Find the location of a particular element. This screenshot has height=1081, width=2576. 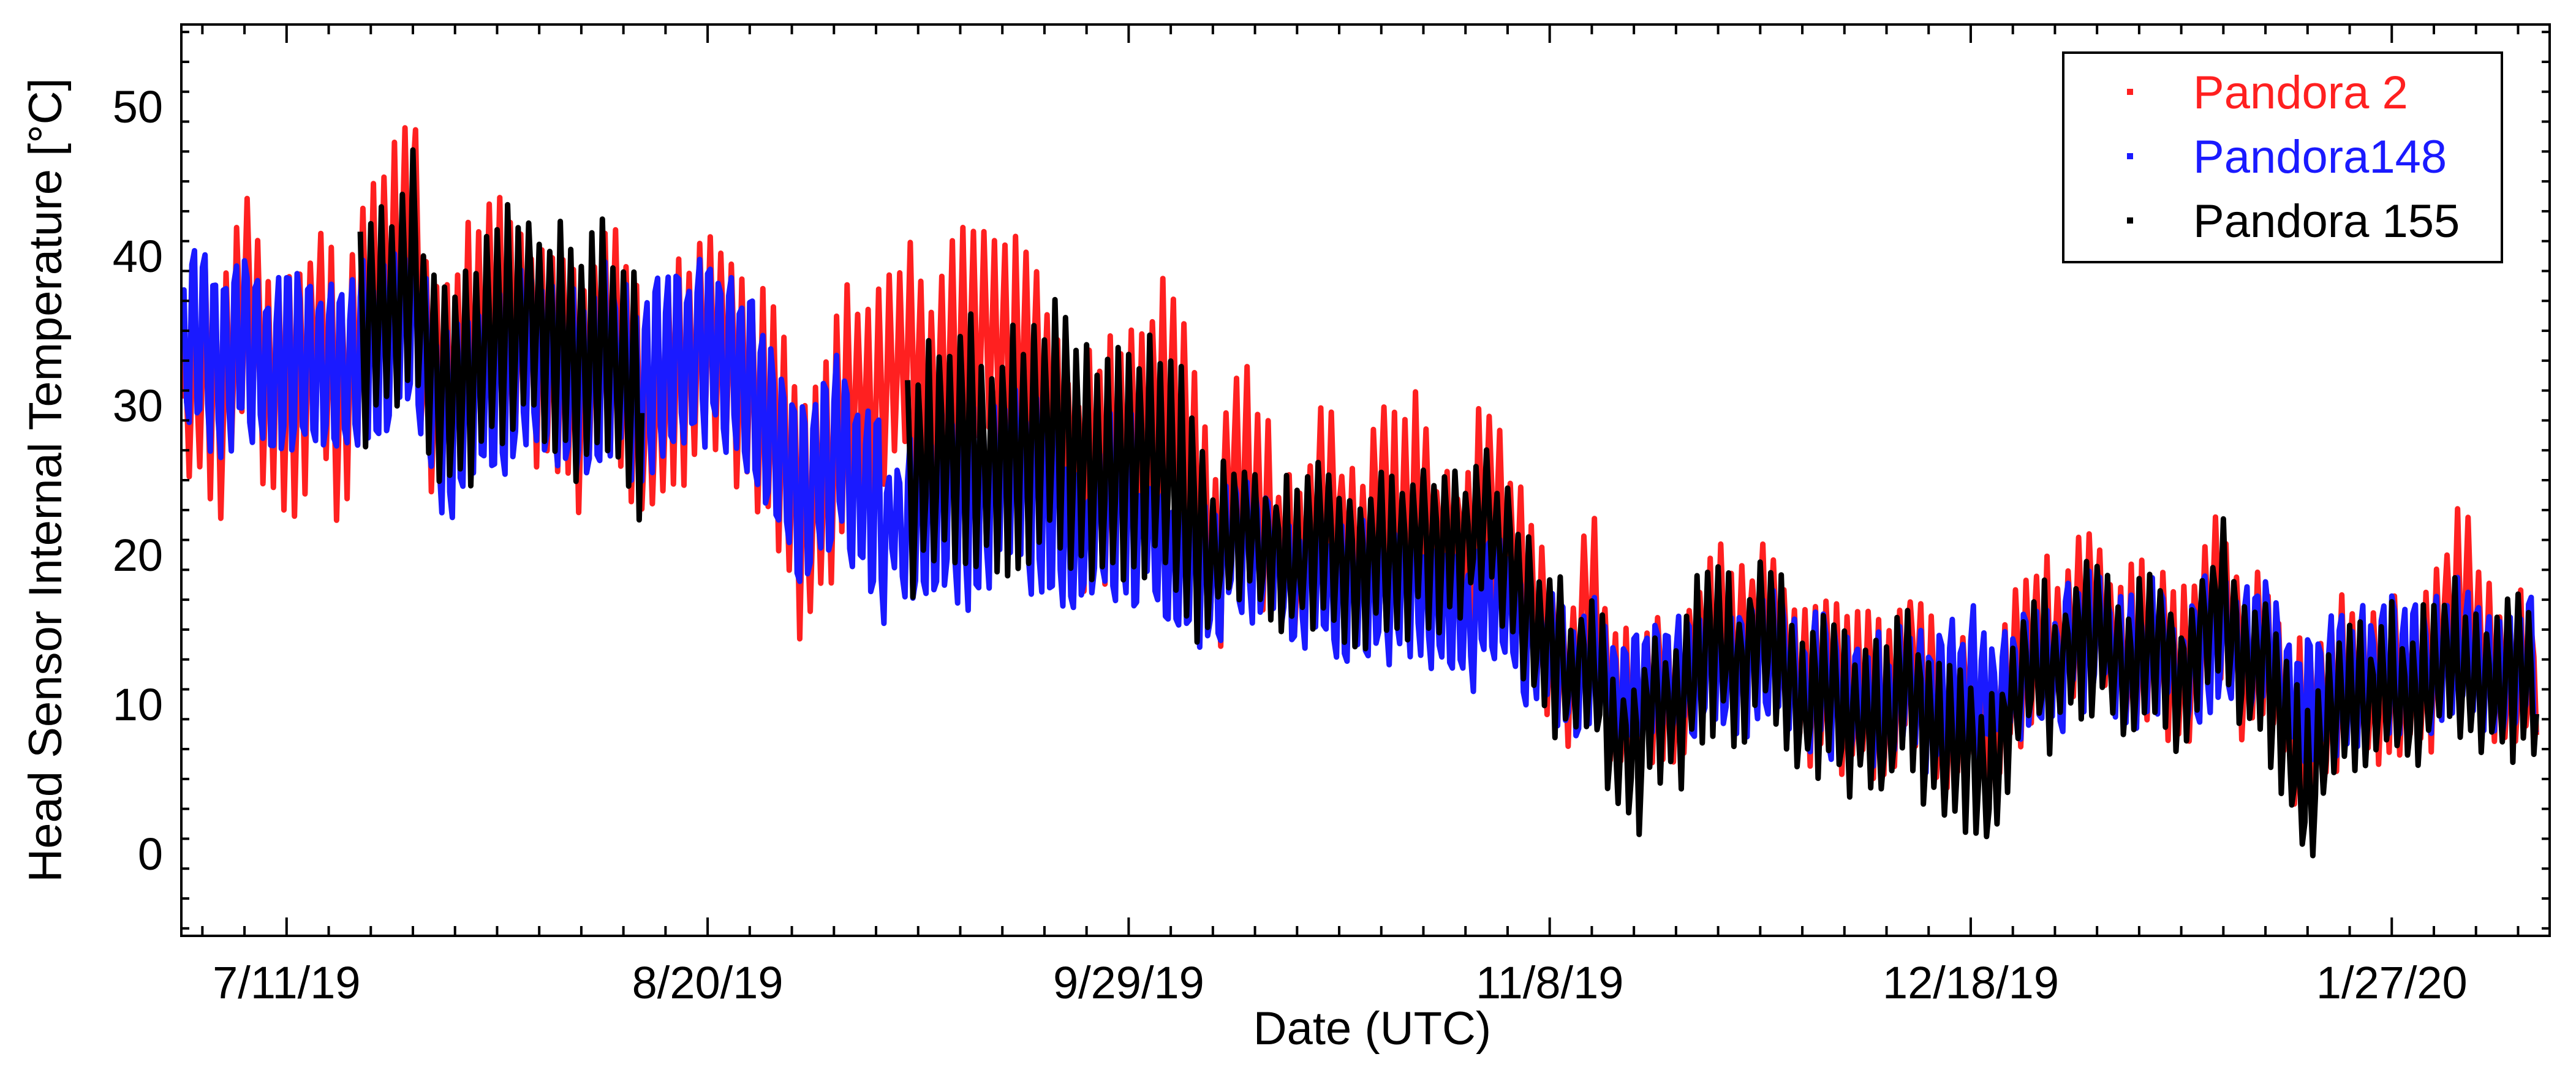

legend-label-pandora-2: Pandora 2 is located at coordinates (2300, 93).